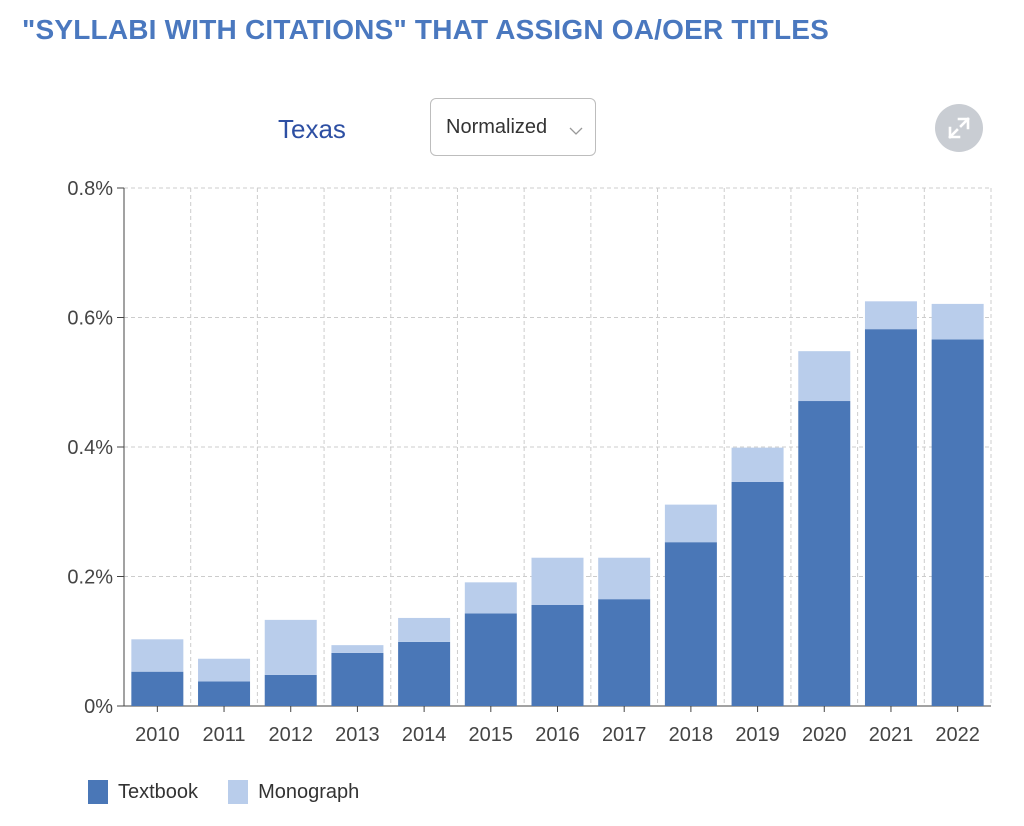 Image resolution: width=1024 pixels, height=826 pixels. Describe the element at coordinates (90, 578) in the screenshot. I see `y-tick-label: 0.2%` at that location.